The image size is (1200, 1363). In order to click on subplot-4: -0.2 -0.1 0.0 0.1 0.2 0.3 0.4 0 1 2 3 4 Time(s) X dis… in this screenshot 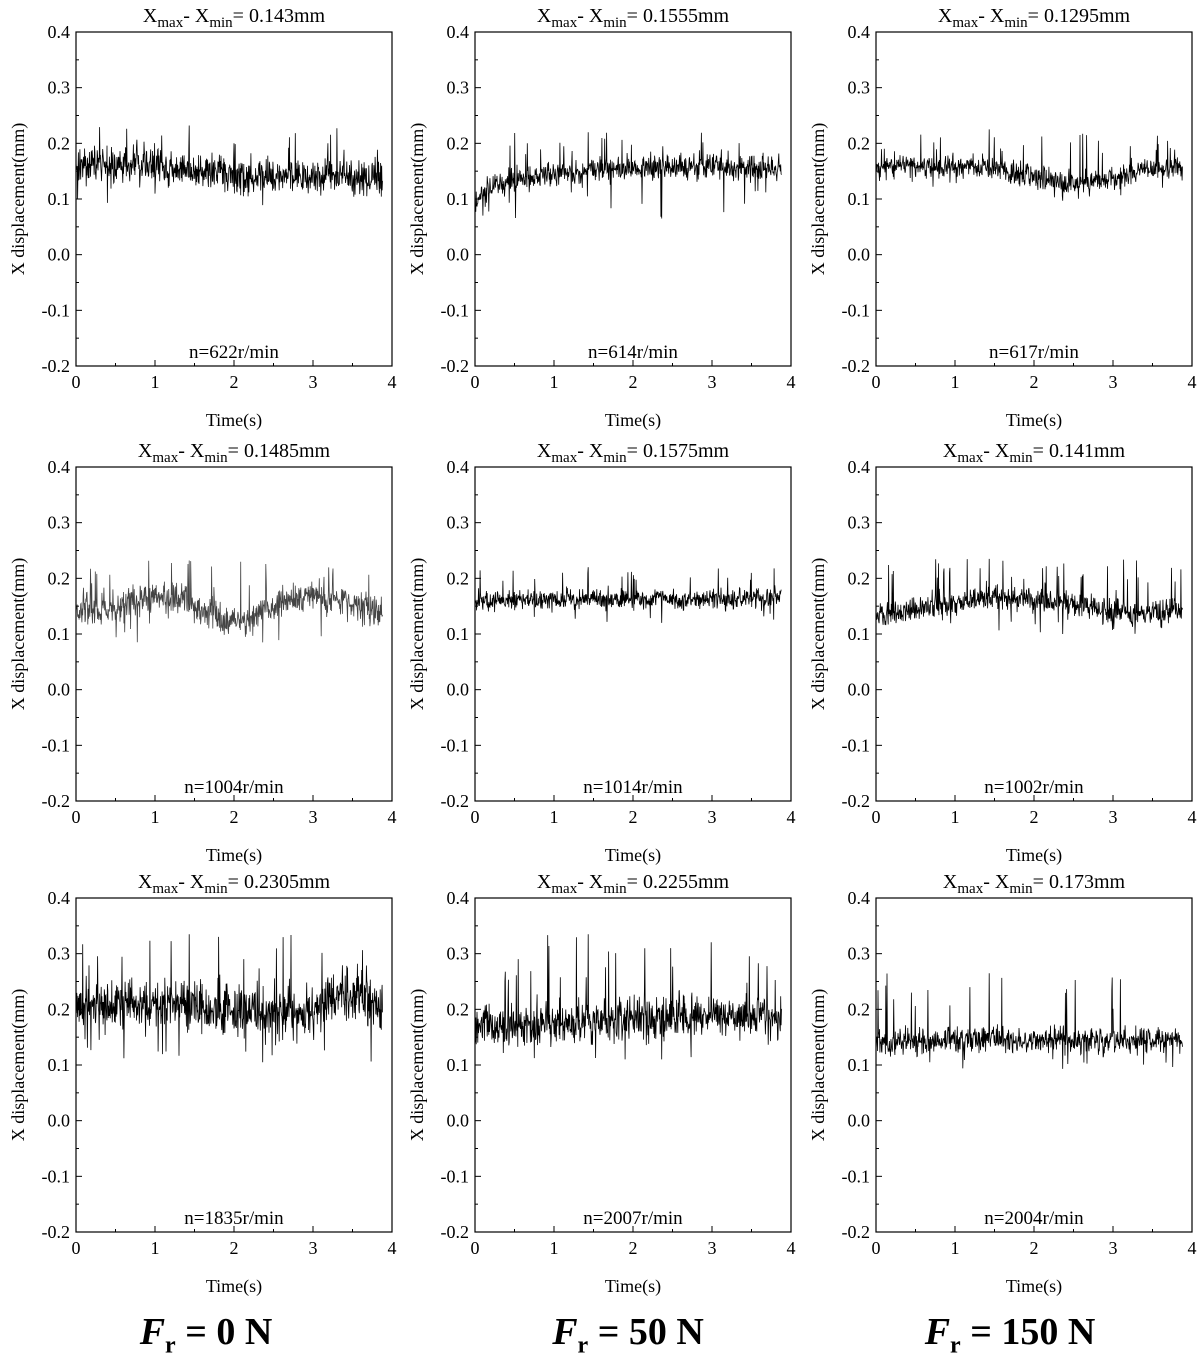, I will do `click(601, 653)`.